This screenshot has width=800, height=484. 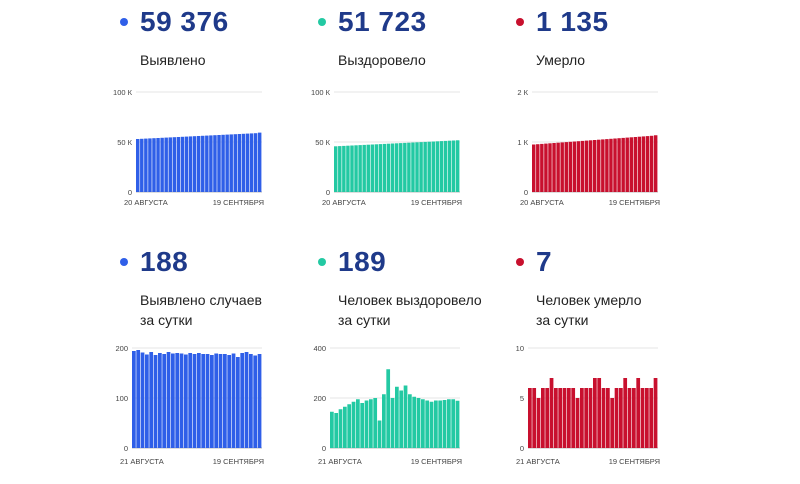 I want to click on stat-value: 51 723, so click(x=382, y=21).